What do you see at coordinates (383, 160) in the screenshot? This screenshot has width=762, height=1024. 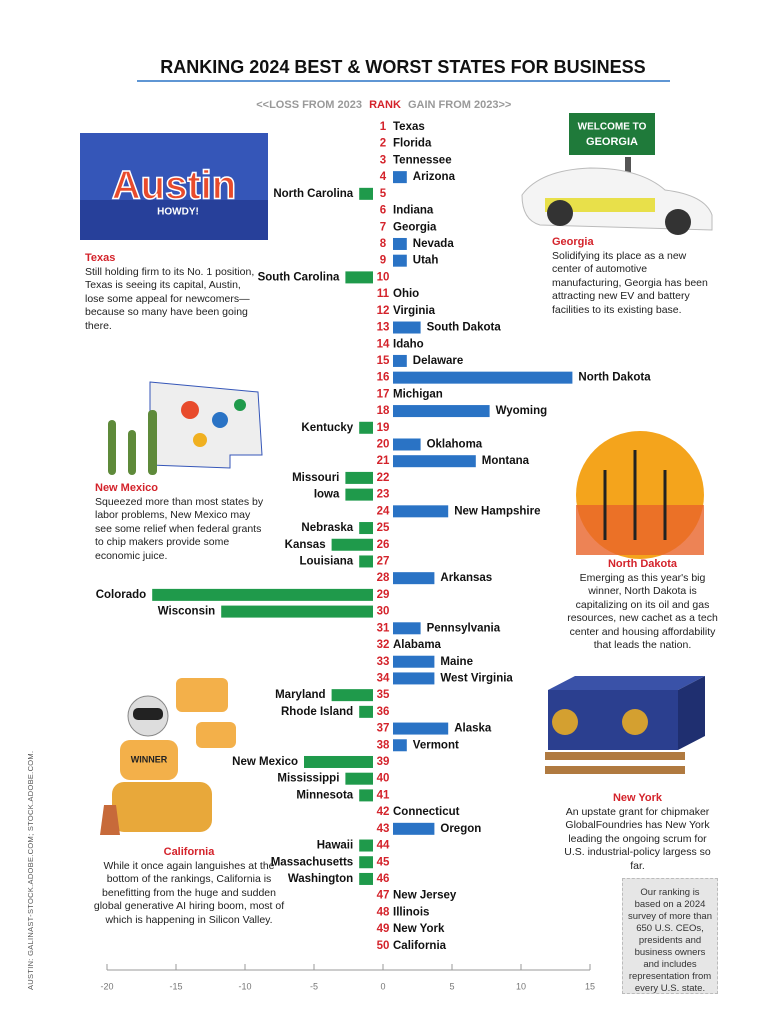 I see `rank-number: 3` at bounding box center [383, 160].